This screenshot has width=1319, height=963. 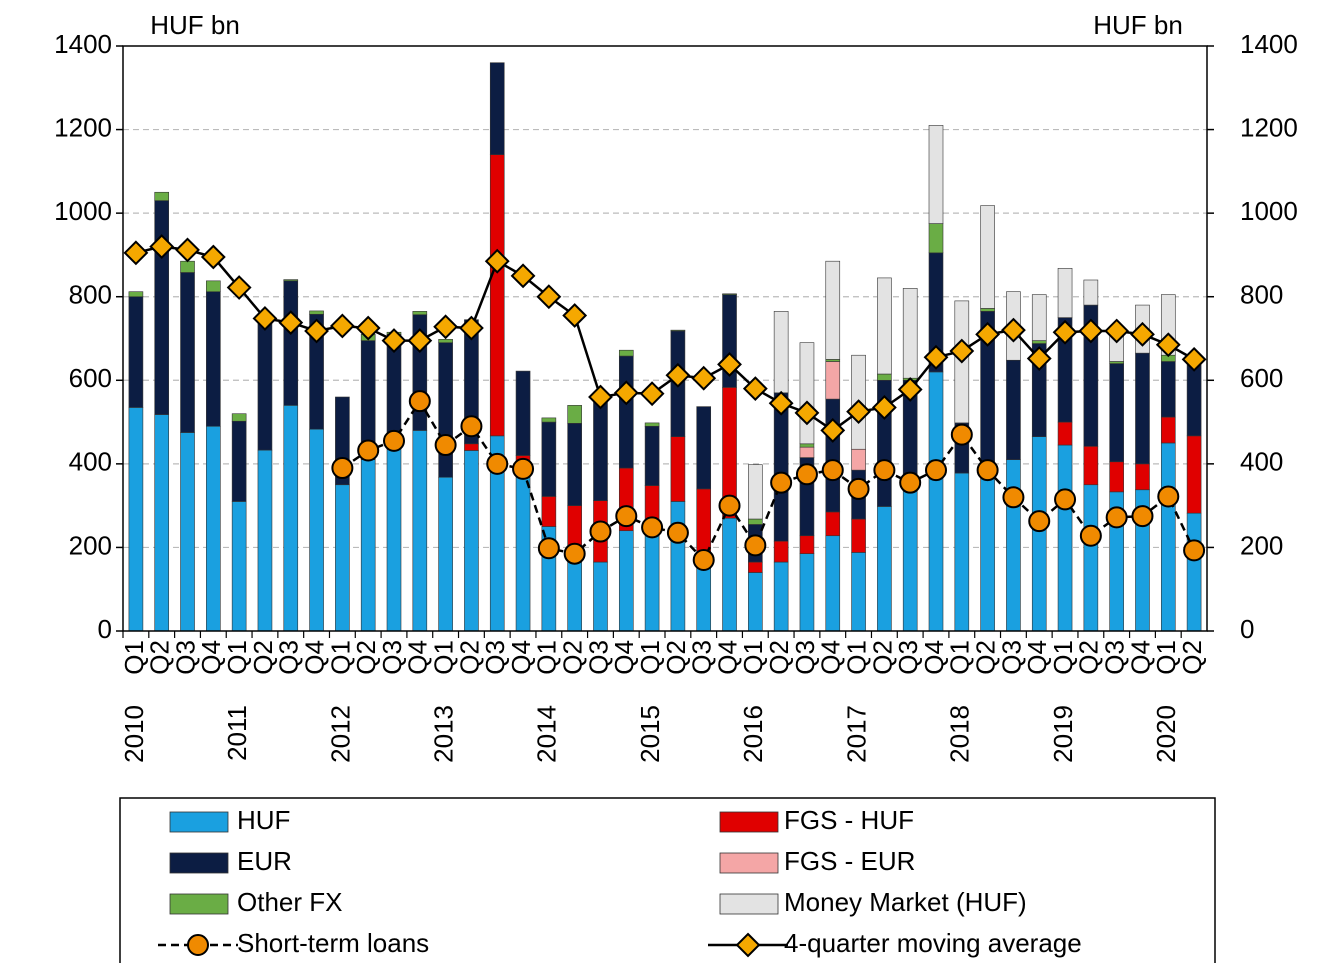 What do you see at coordinates (933, 943) in the screenshot?
I see `legend-label: 4-quarter moving average` at bounding box center [933, 943].